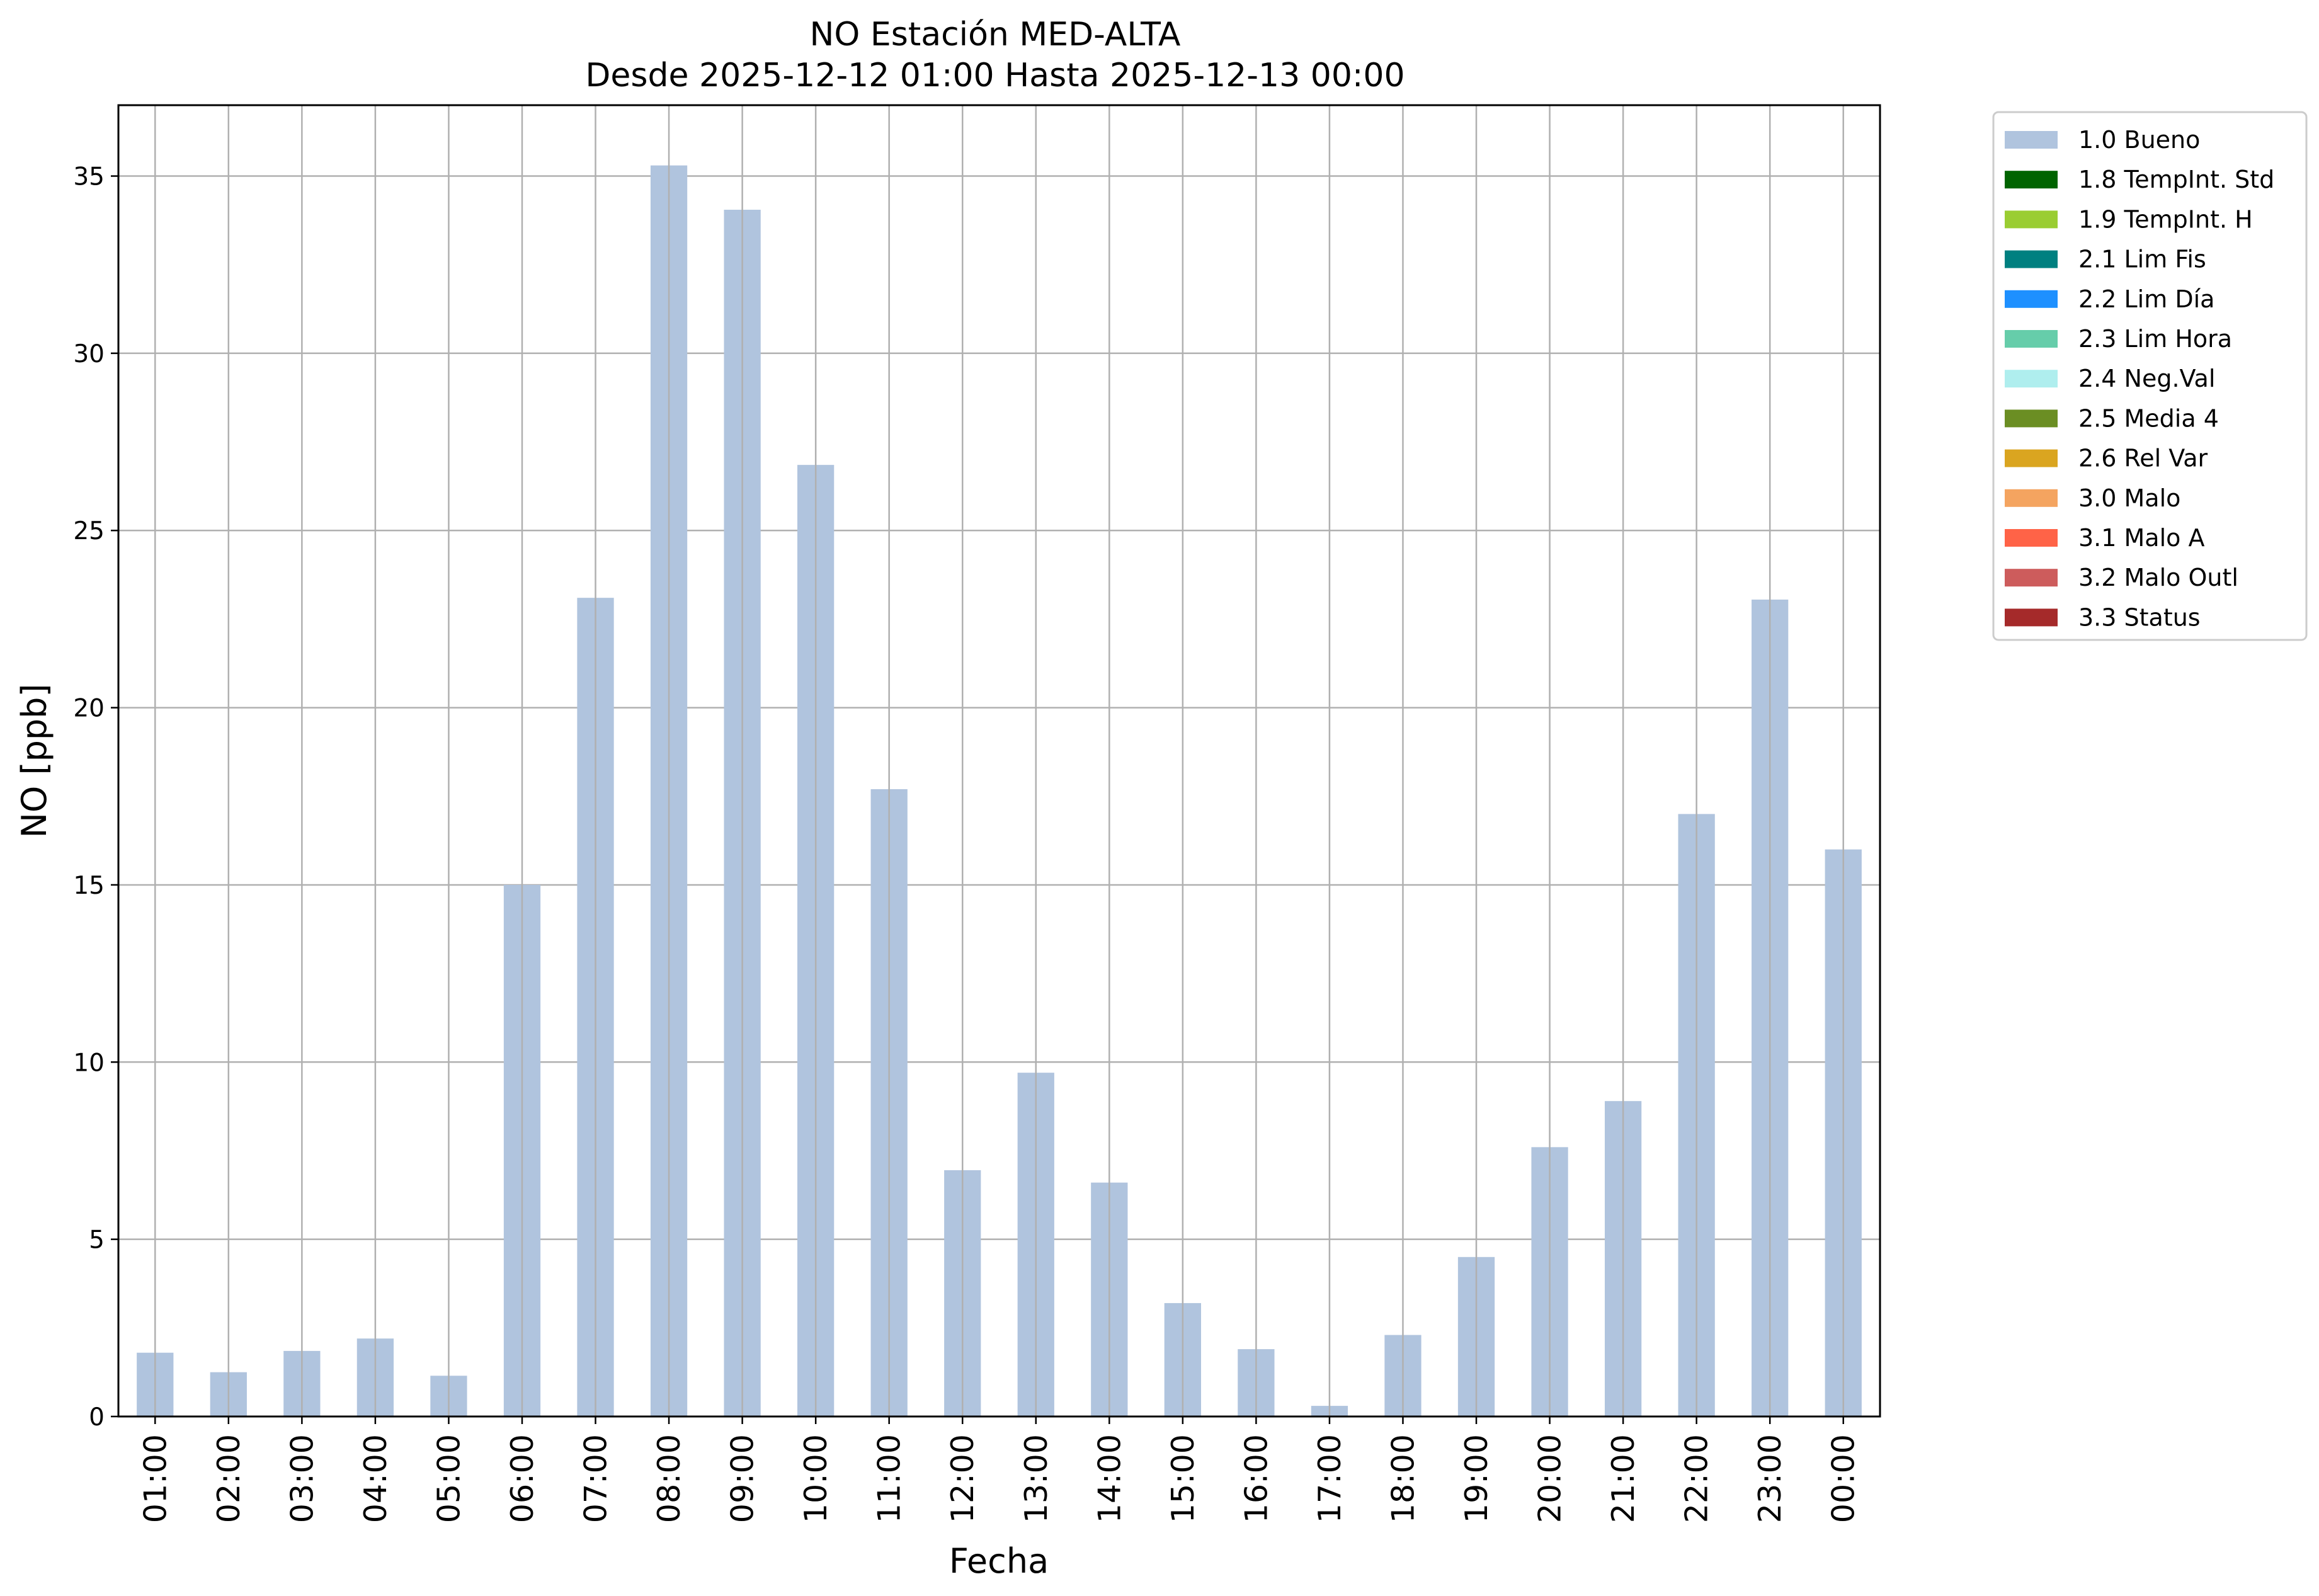  Describe the element at coordinates (89, 709) in the screenshot. I see `y-tick-label: 20` at that location.